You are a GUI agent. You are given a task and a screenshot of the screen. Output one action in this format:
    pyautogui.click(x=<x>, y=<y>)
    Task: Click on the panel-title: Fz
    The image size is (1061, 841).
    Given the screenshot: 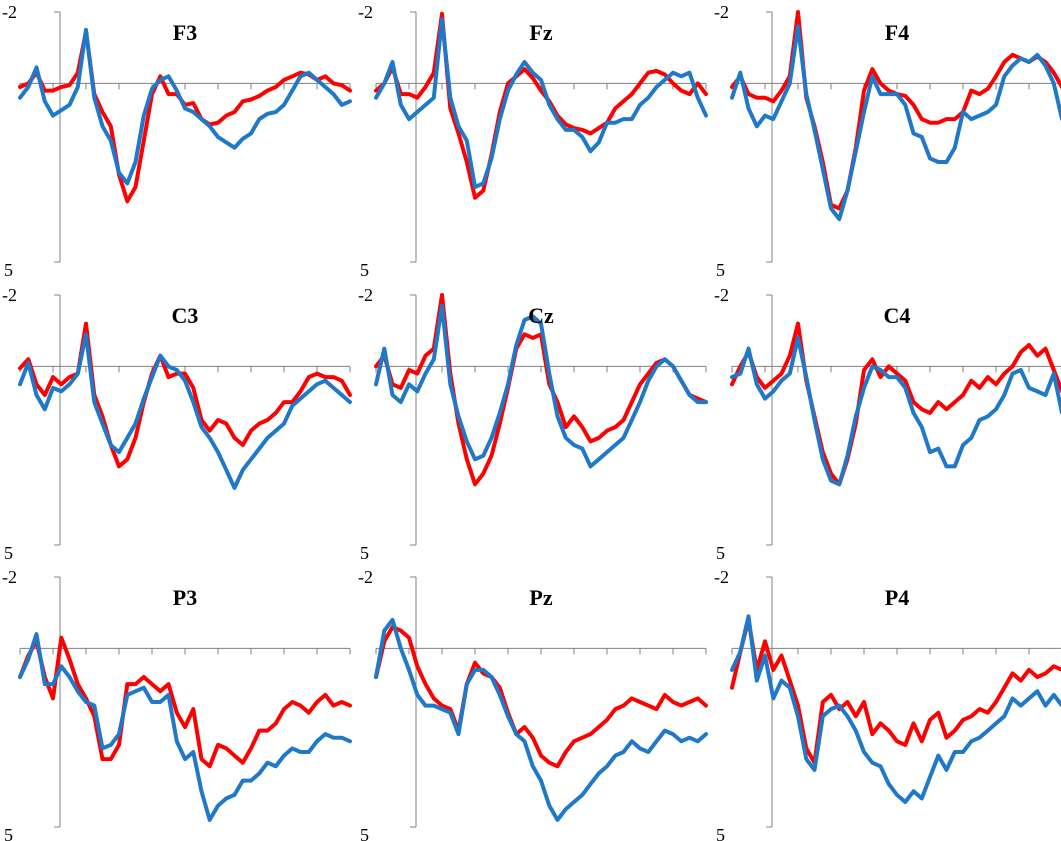 What is the action you would take?
    pyautogui.click(x=540, y=32)
    